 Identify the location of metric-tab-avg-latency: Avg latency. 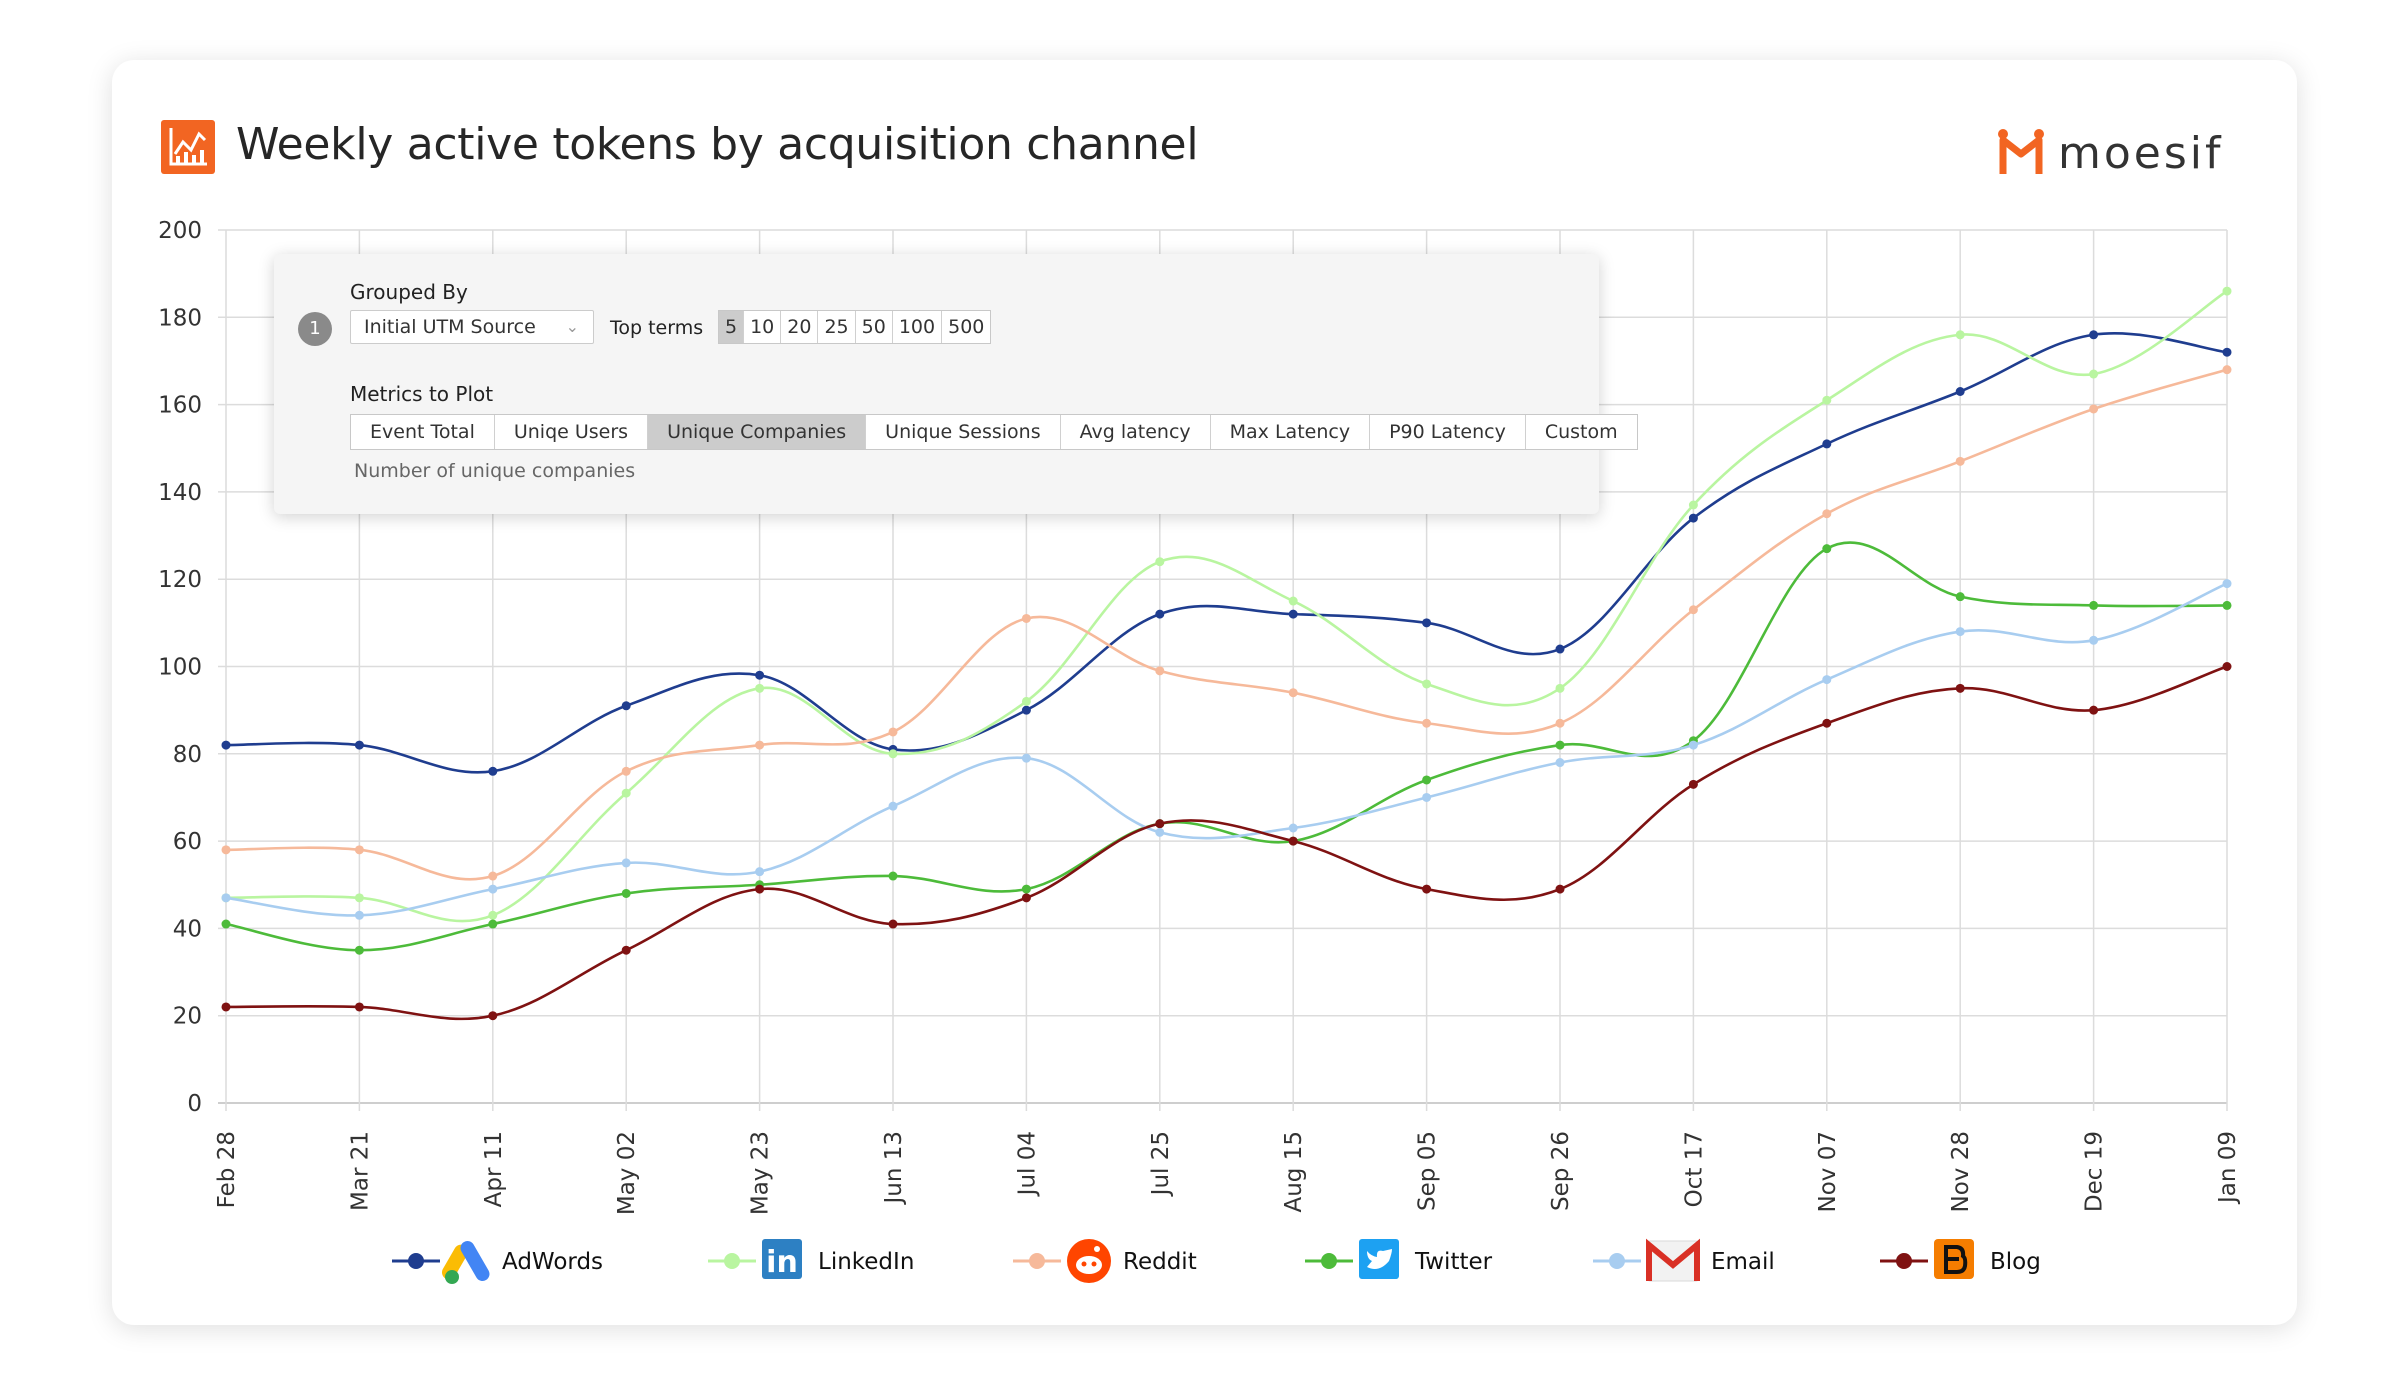
(1136, 432).